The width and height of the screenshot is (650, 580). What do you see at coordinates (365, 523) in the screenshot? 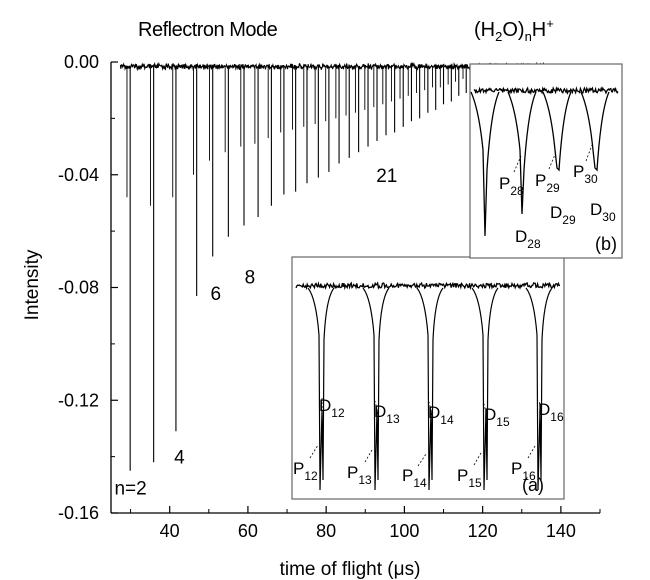
I see `x-axis-ticks: 40 60 80 100 120 140` at bounding box center [365, 523].